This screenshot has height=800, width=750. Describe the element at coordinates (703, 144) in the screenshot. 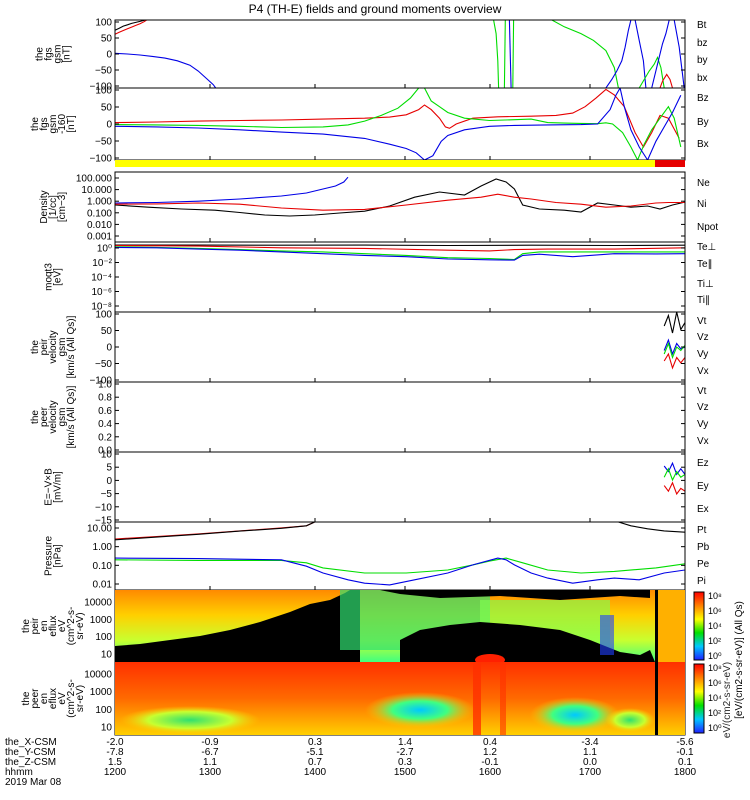

I see `legend-bx: Bx` at that location.